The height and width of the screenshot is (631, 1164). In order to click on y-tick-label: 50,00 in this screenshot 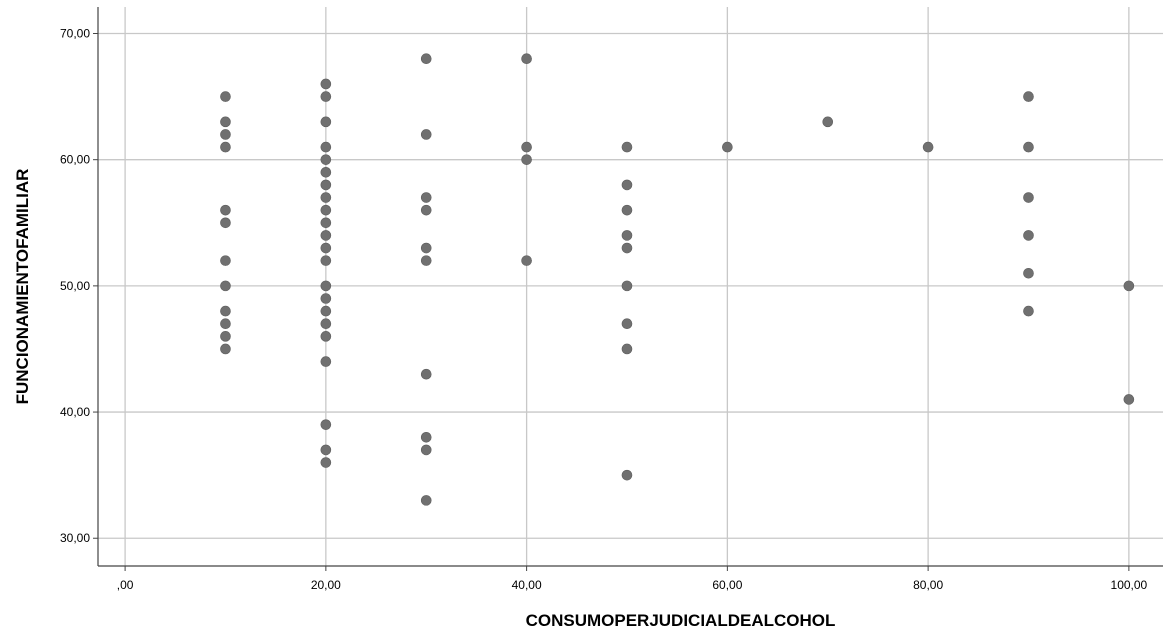, I will do `click(75, 286)`.